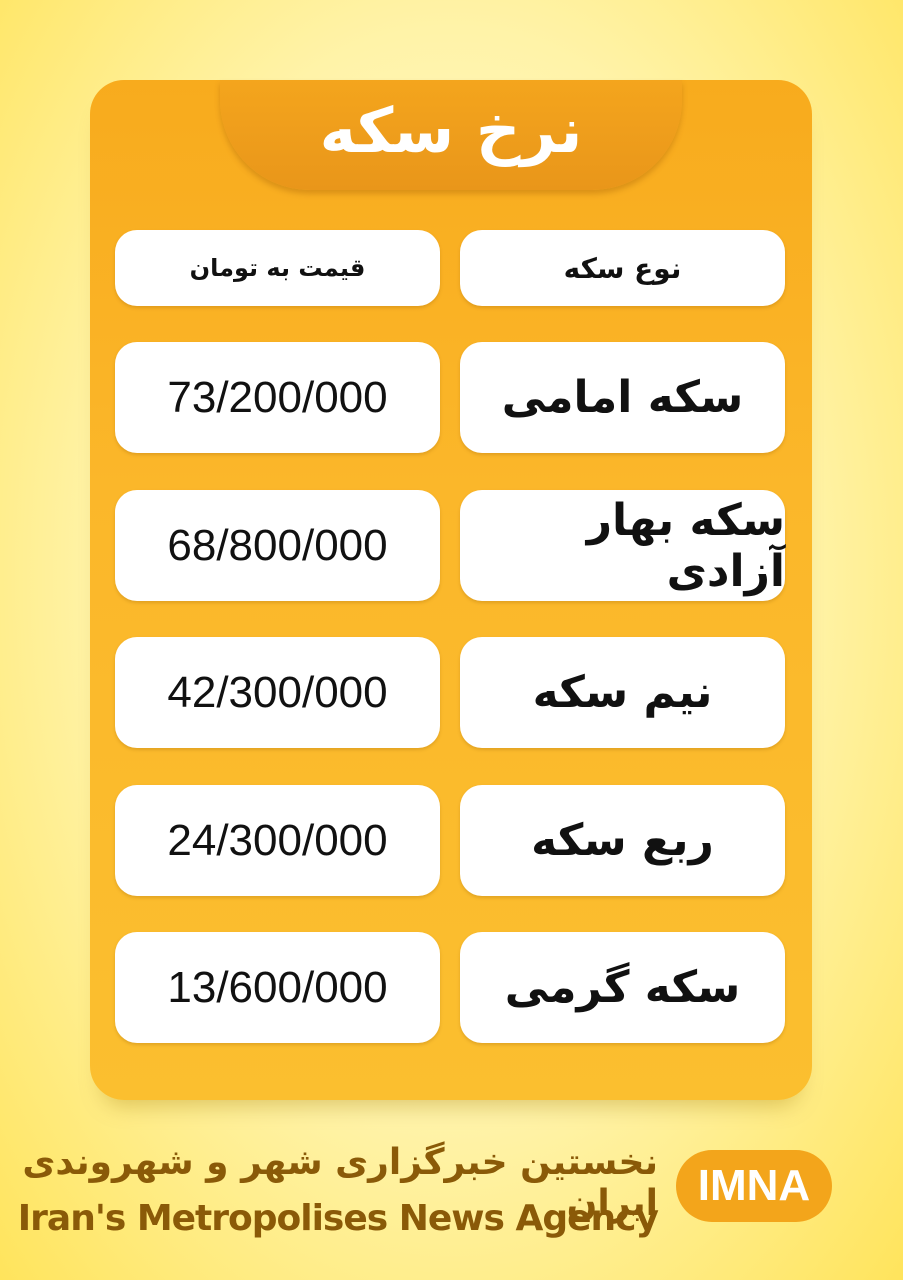 Image resolution: width=903 pixels, height=1280 pixels. What do you see at coordinates (277, 268) in the screenshot?
I see `header-cell: قیمت به تومان` at bounding box center [277, 268].